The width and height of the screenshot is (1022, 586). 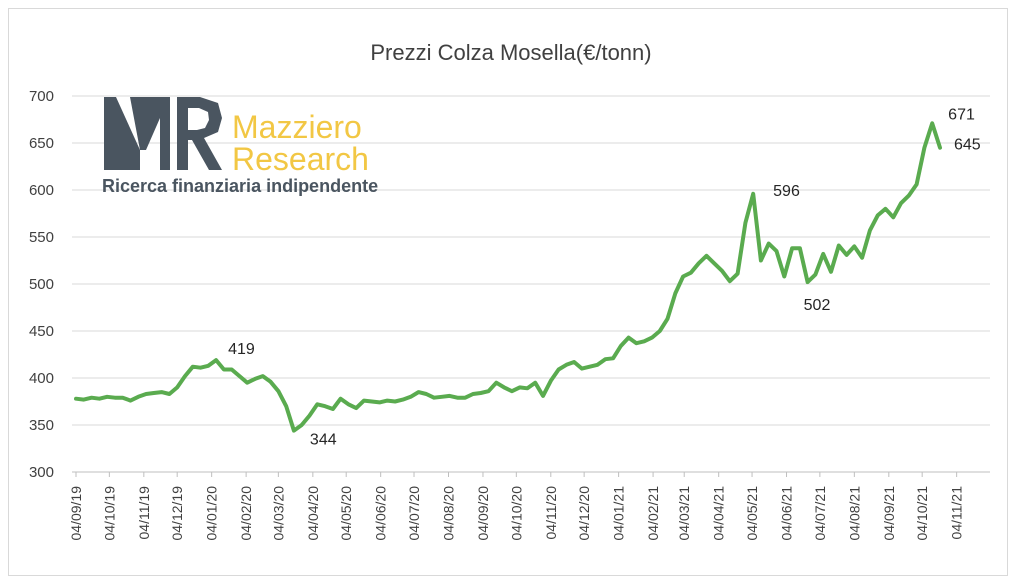 I want to click on mr-logo-mark, so click(x=163, y=133).